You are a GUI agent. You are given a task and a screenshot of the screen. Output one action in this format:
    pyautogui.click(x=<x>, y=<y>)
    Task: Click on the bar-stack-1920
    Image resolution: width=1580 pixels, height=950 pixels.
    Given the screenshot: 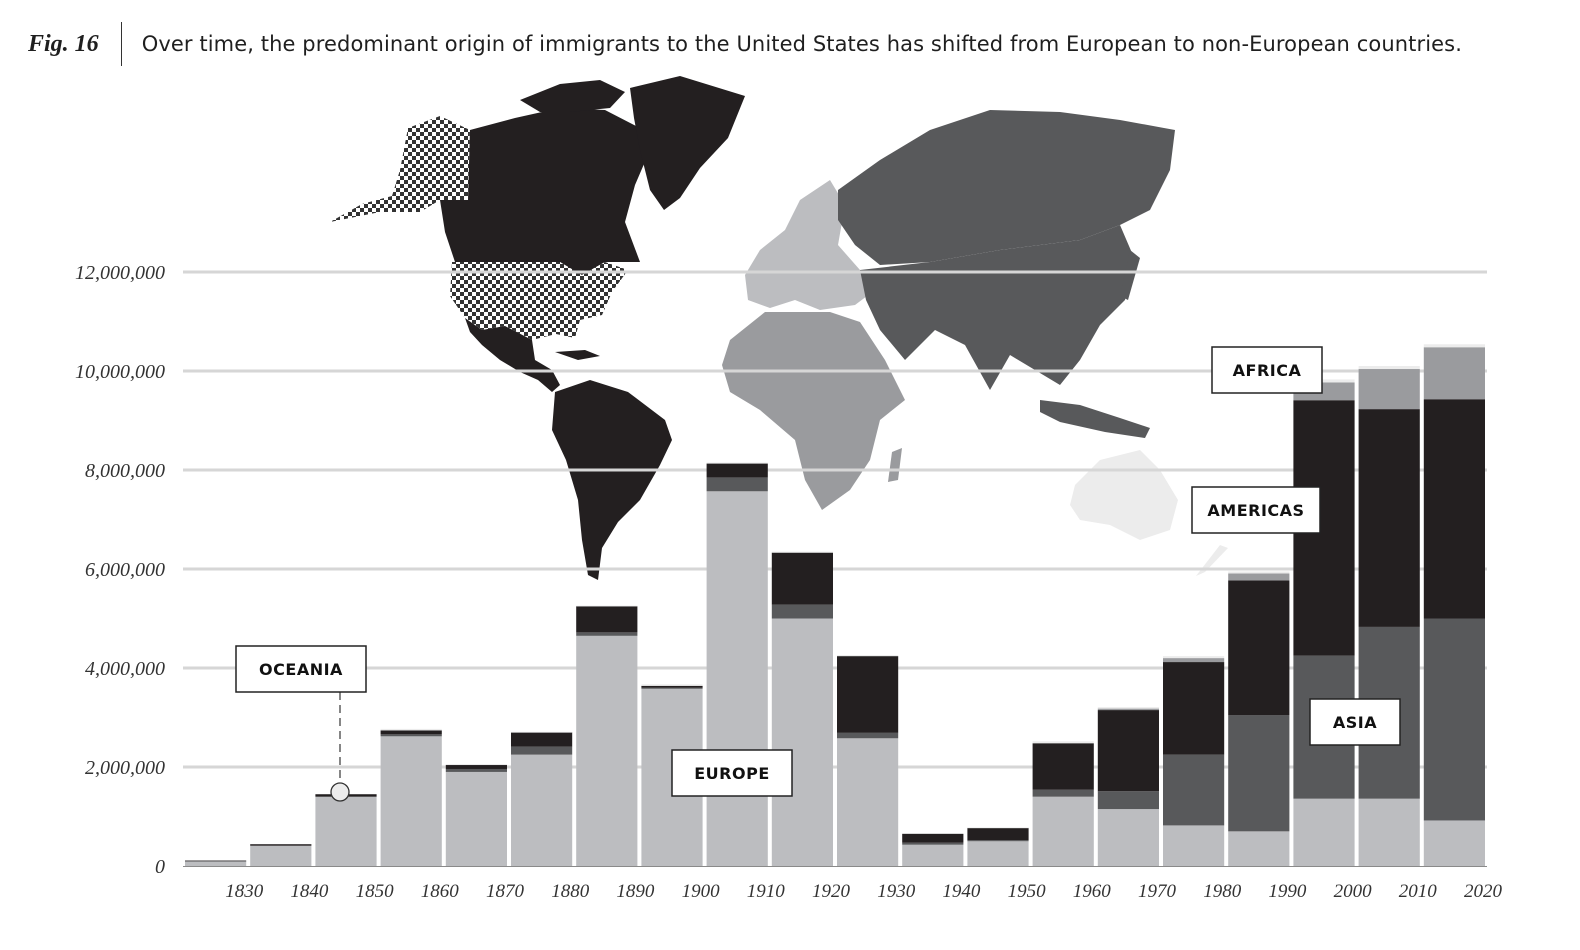 What is the action you would take?
    pyautogui.click(x=868, y=760)
    